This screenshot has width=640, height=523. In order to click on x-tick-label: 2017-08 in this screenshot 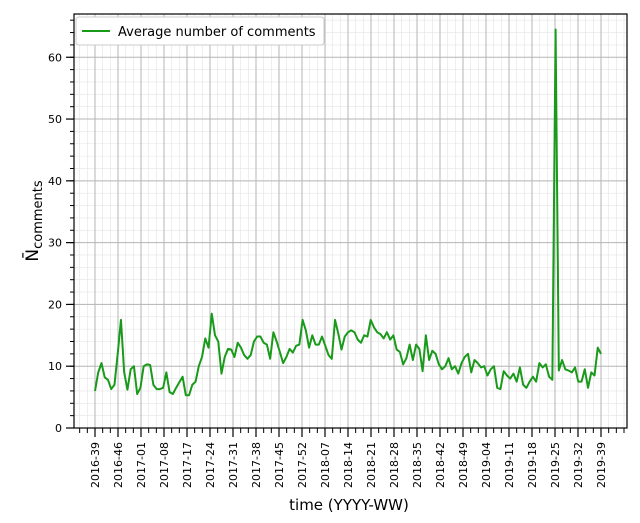, I will do `click(164, 465)`.